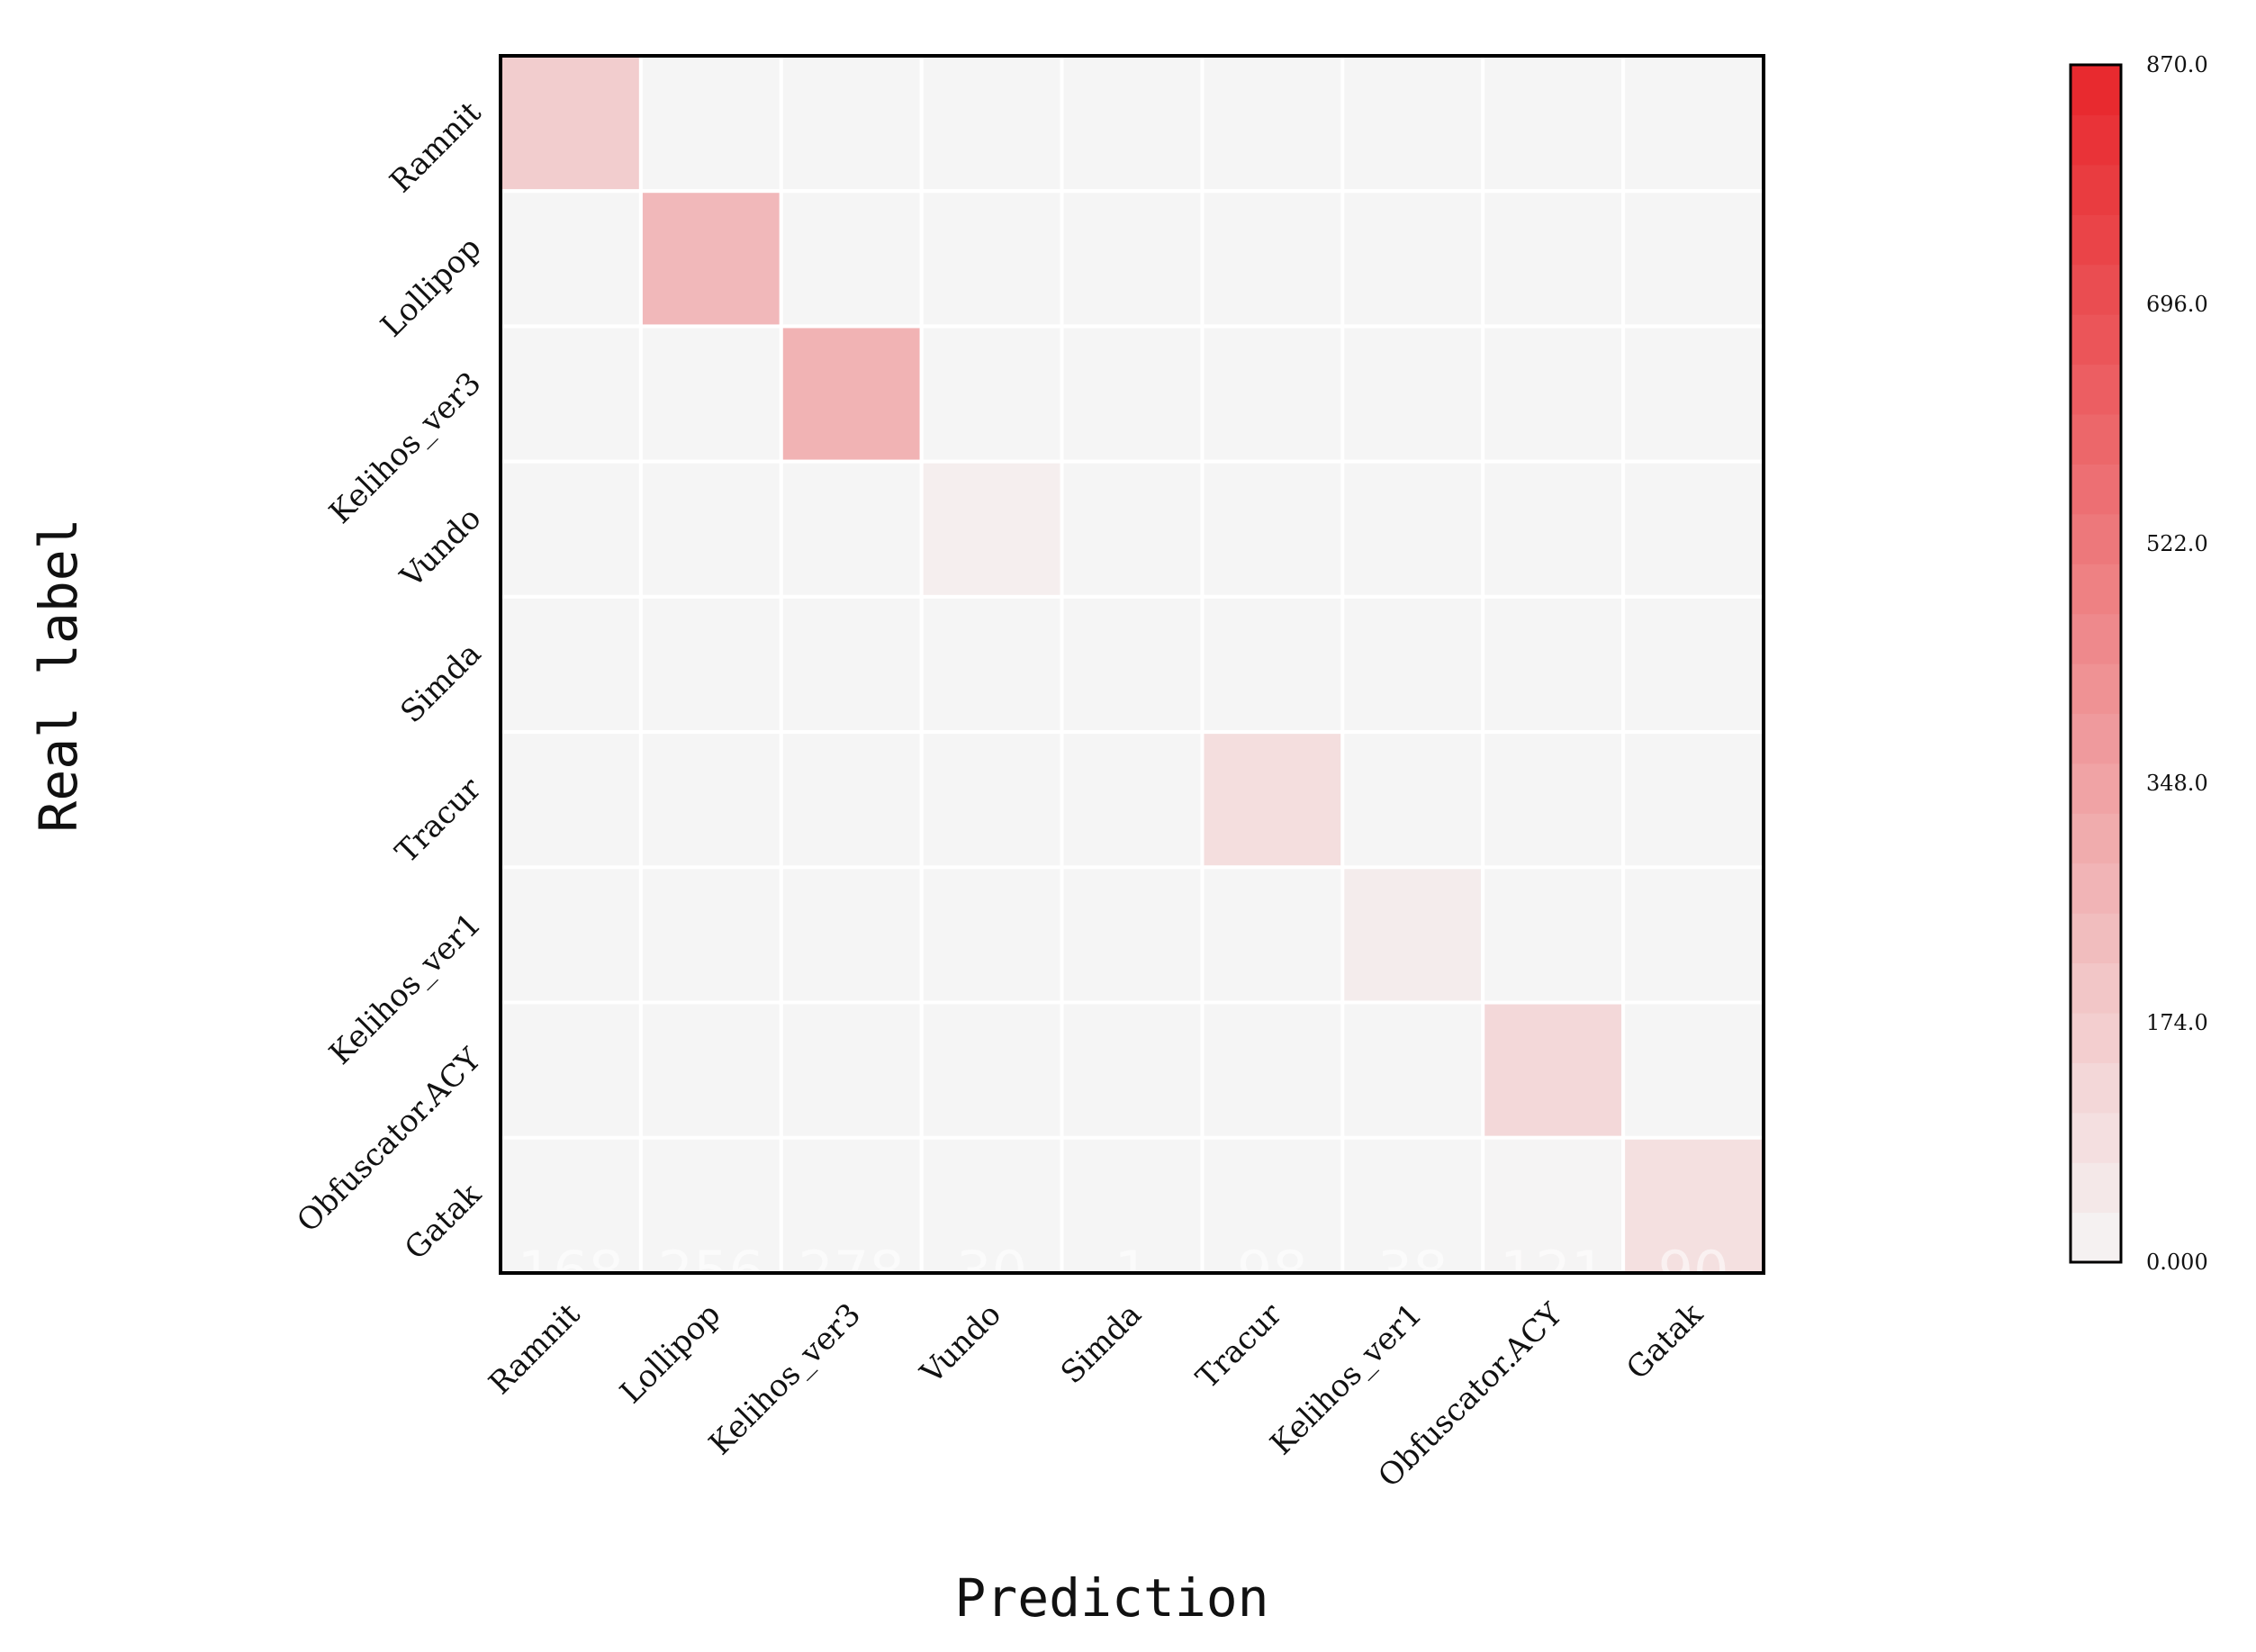 The image size is (2256, 1652). What do you see at coordinates (2177, 1262) in the screenshot?
I see `colorbar-tick-label: 0.000` at bounding box center [2177, 1262].